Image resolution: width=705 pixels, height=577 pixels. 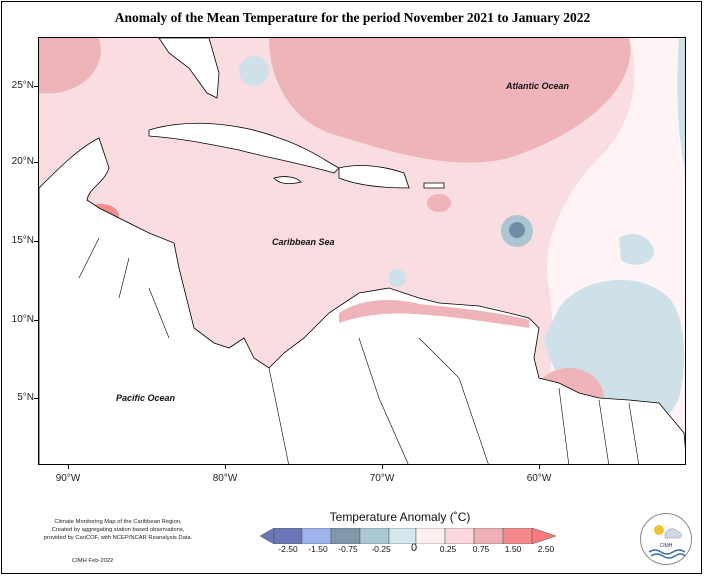 I want to click on legend-tick-label: -0.75, so click(x=348, y=549).